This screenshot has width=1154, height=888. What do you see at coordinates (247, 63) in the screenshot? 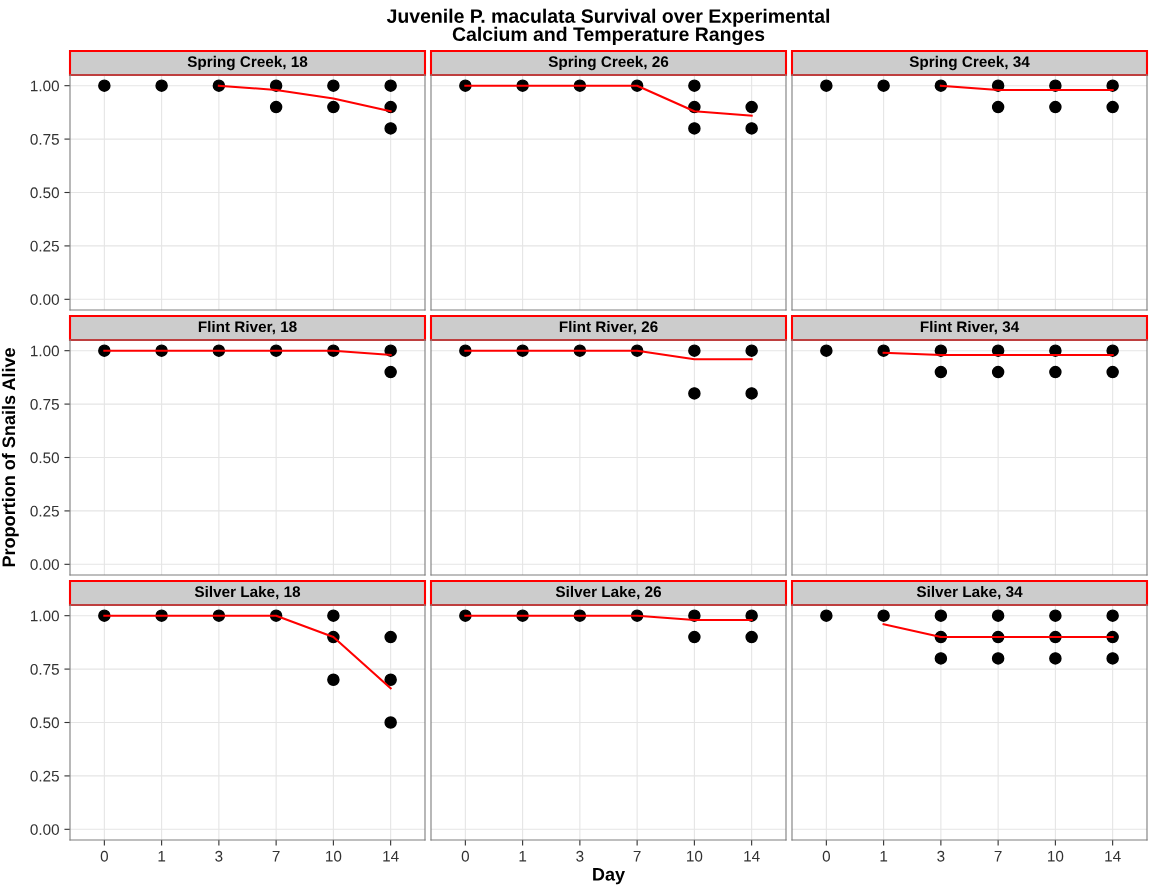
I see `chart-subtitle: Spring Creek, 18` at bounding box center [247, 63].